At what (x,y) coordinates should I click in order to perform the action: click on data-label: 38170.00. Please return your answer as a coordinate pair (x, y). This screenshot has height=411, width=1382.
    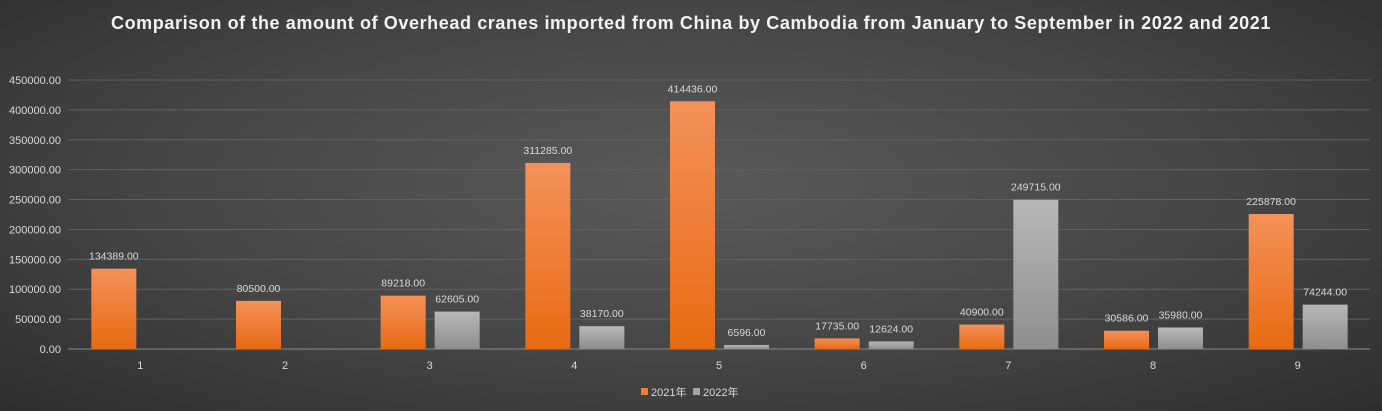
    Looking at the image, I should click on (602, 314).